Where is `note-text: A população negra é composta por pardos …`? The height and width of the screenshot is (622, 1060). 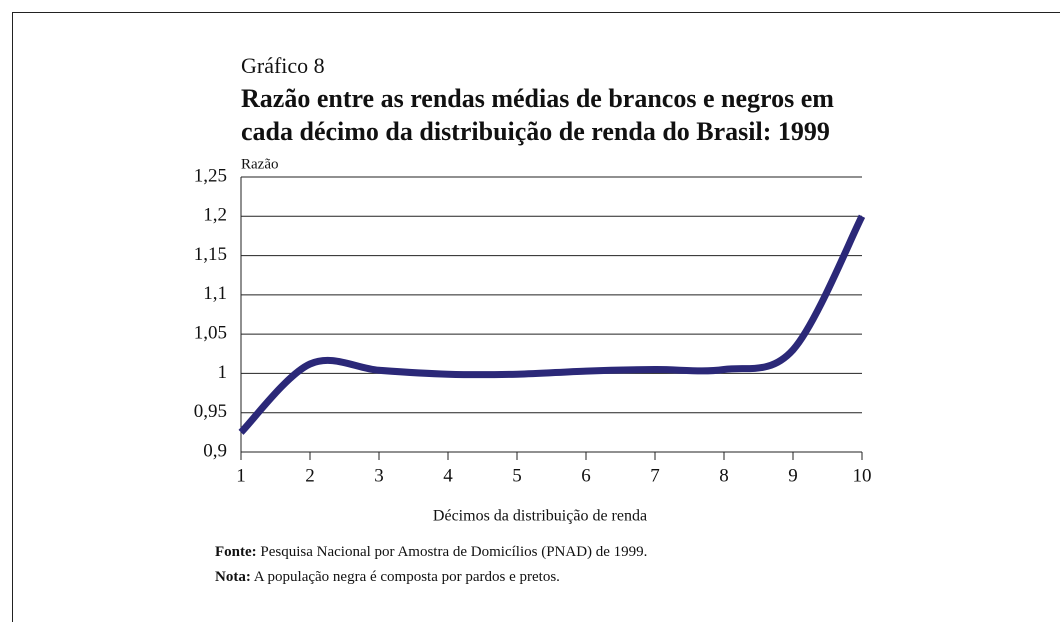
note-text: A população negra é composta por pardos … is located at coordinates (407, 577).